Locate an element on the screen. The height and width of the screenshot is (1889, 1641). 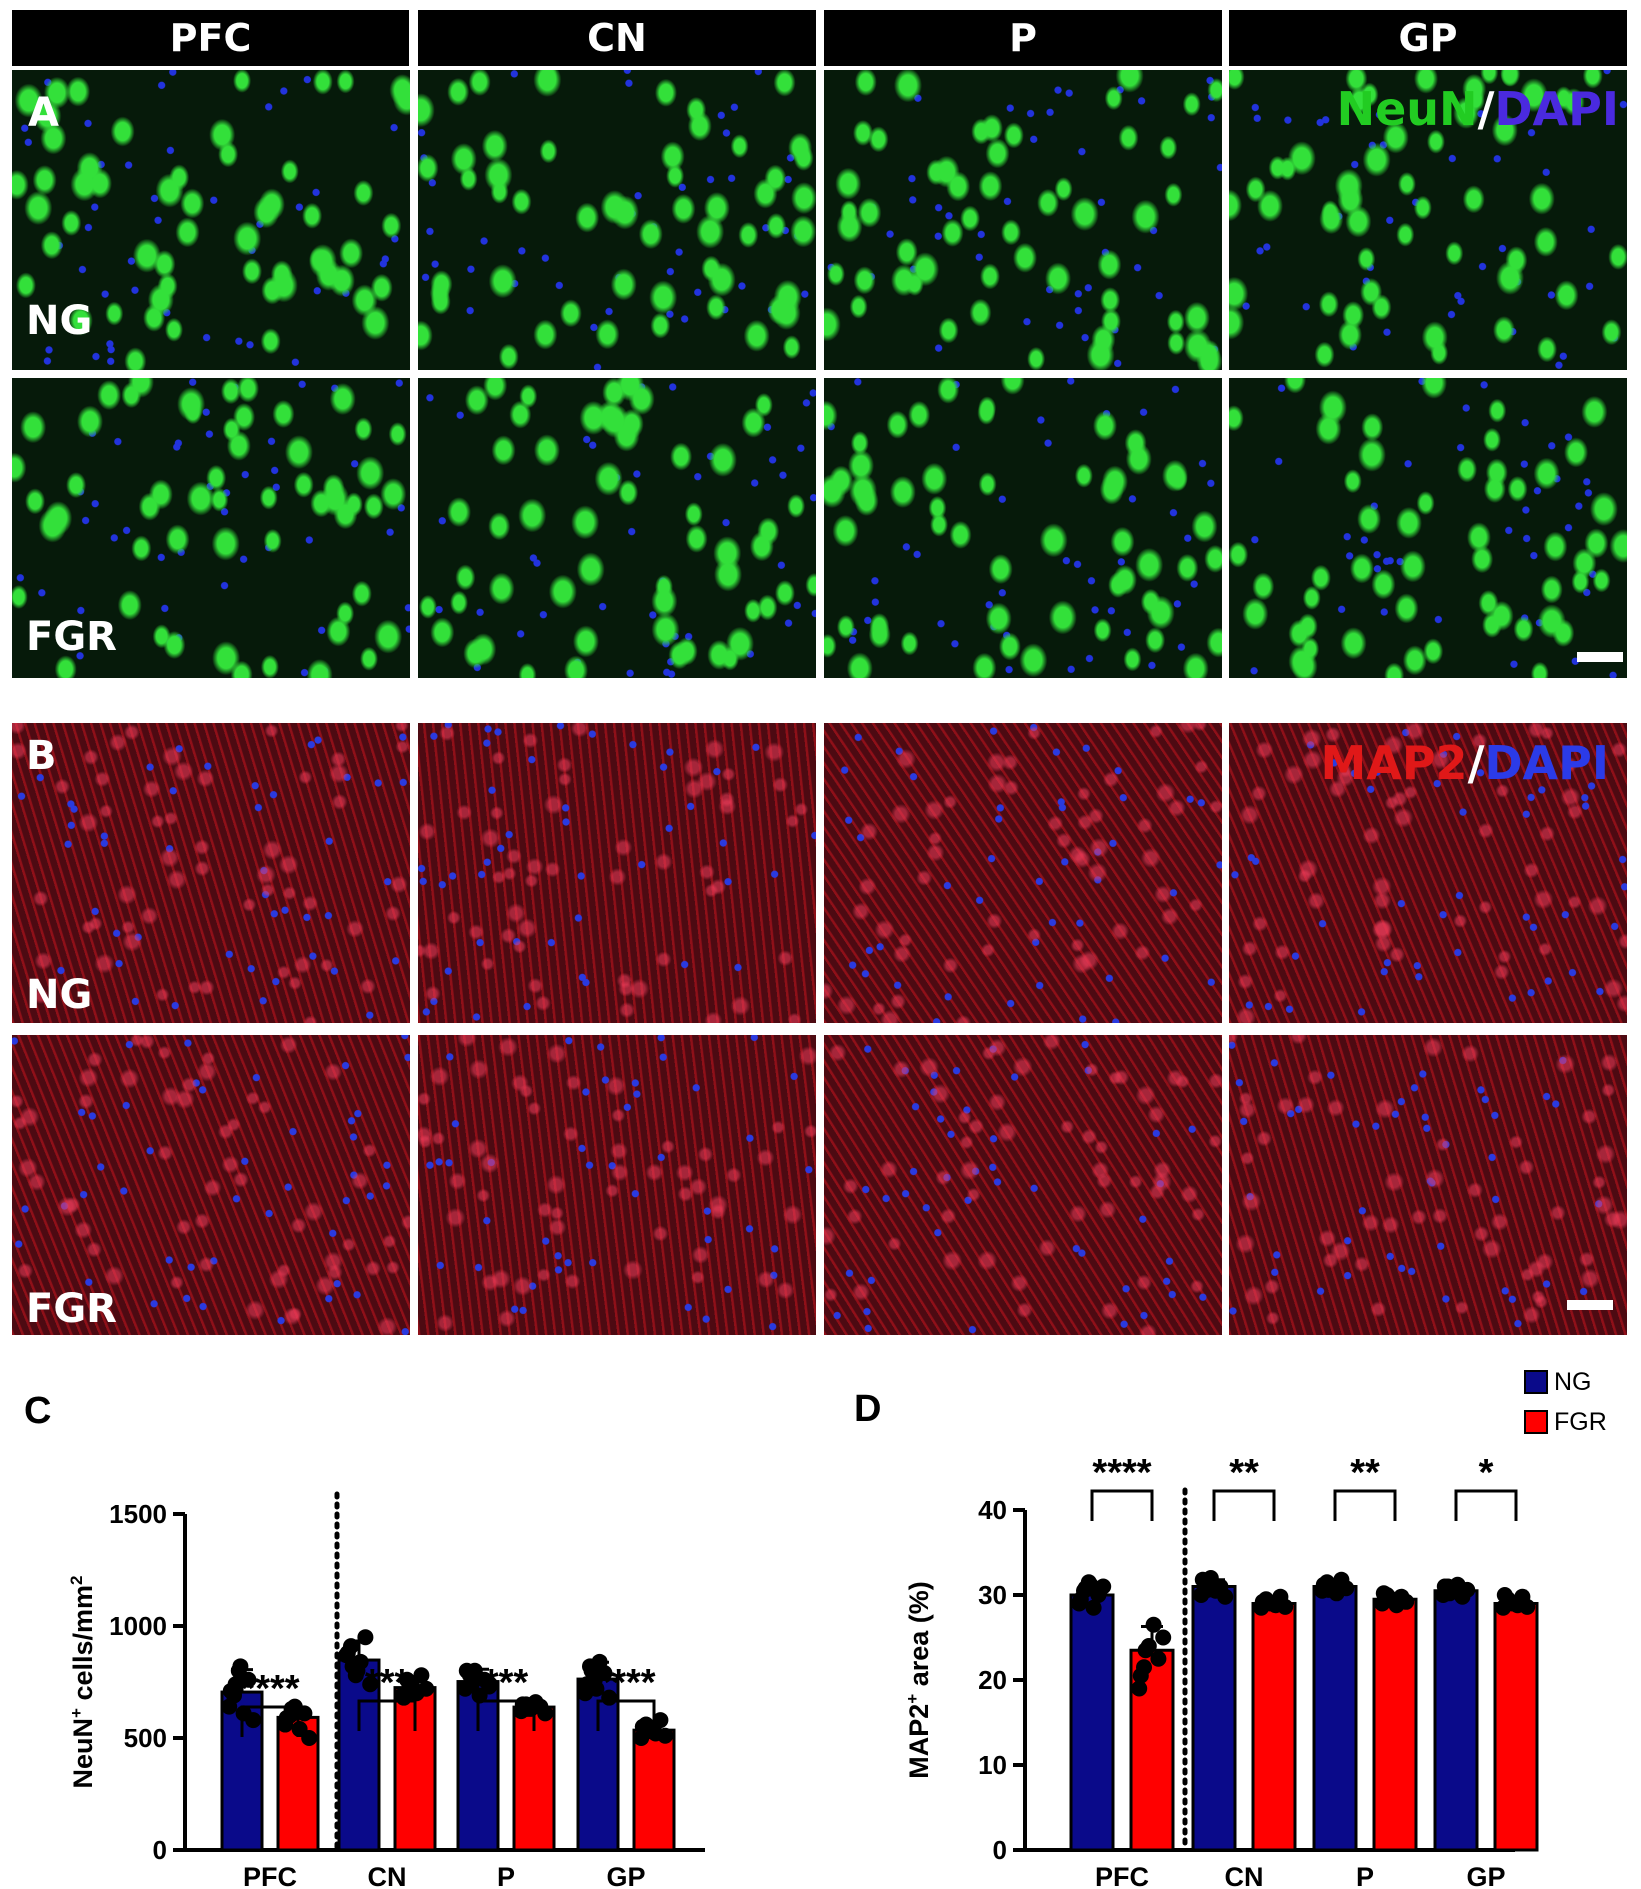
y-label-main: NeuN is located at coordinates (83, 1753).